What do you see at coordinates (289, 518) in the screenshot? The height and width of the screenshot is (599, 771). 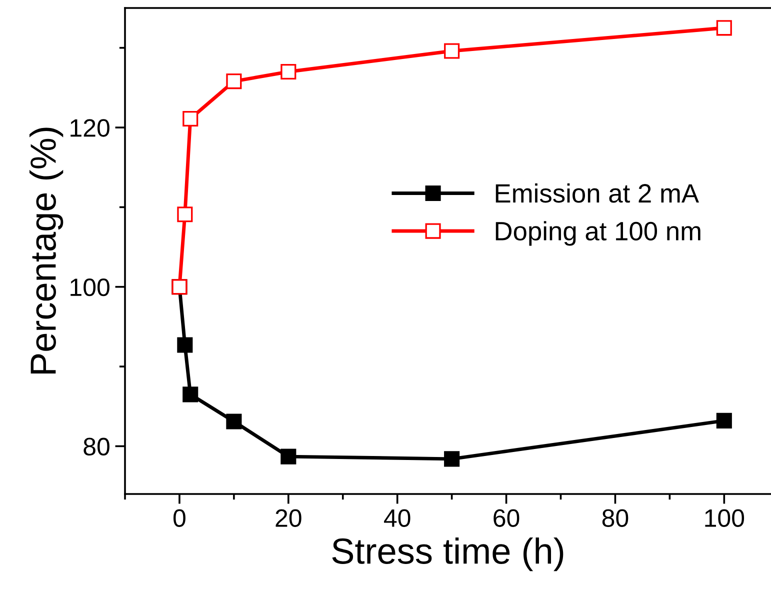 I see `x-tick-label: 20` at bounding box center [289, 518].